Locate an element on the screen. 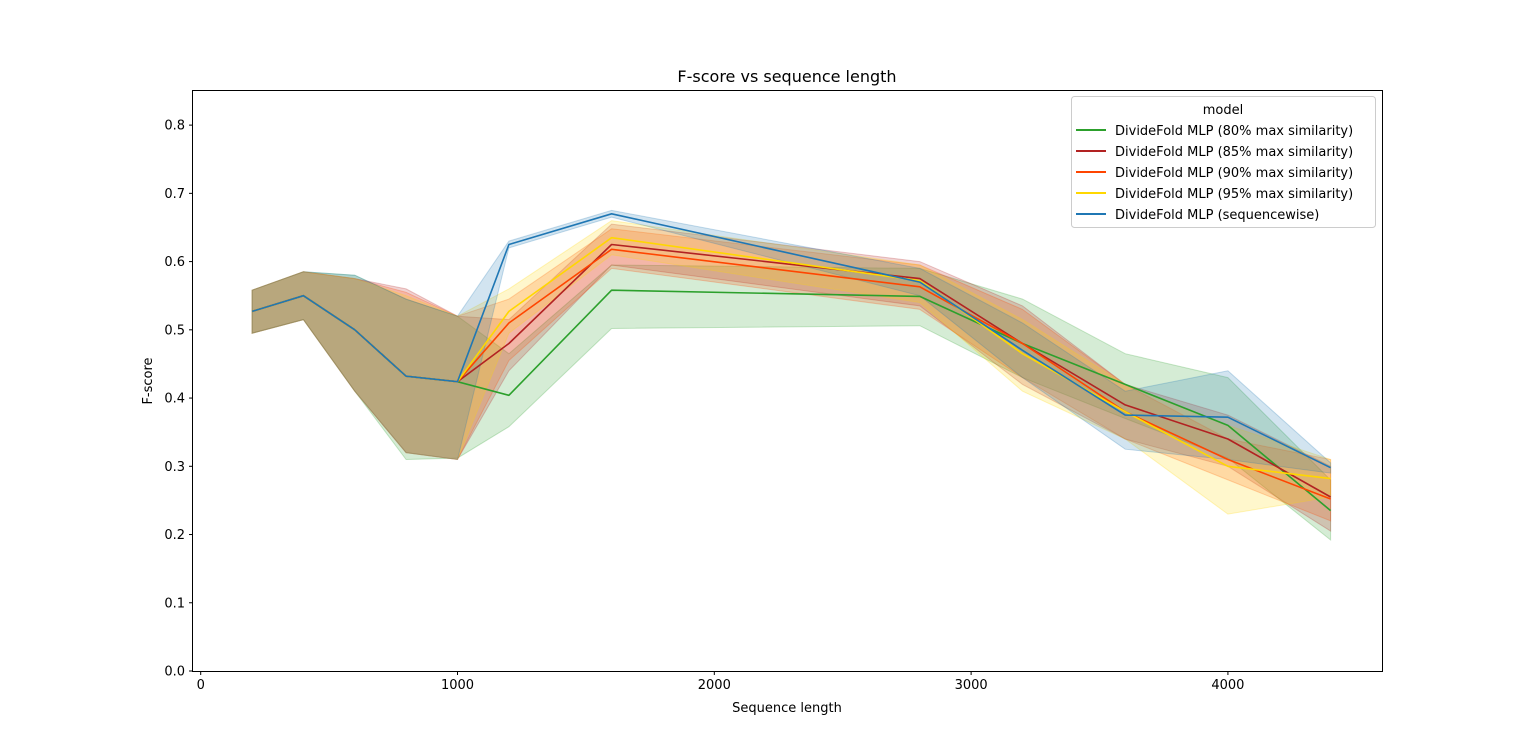 Image resolution: width=1536 pixels, height=754 pixels. legend-label-5: DivideFold MLP (sequencewise) is located at coordinates (1217, 215).